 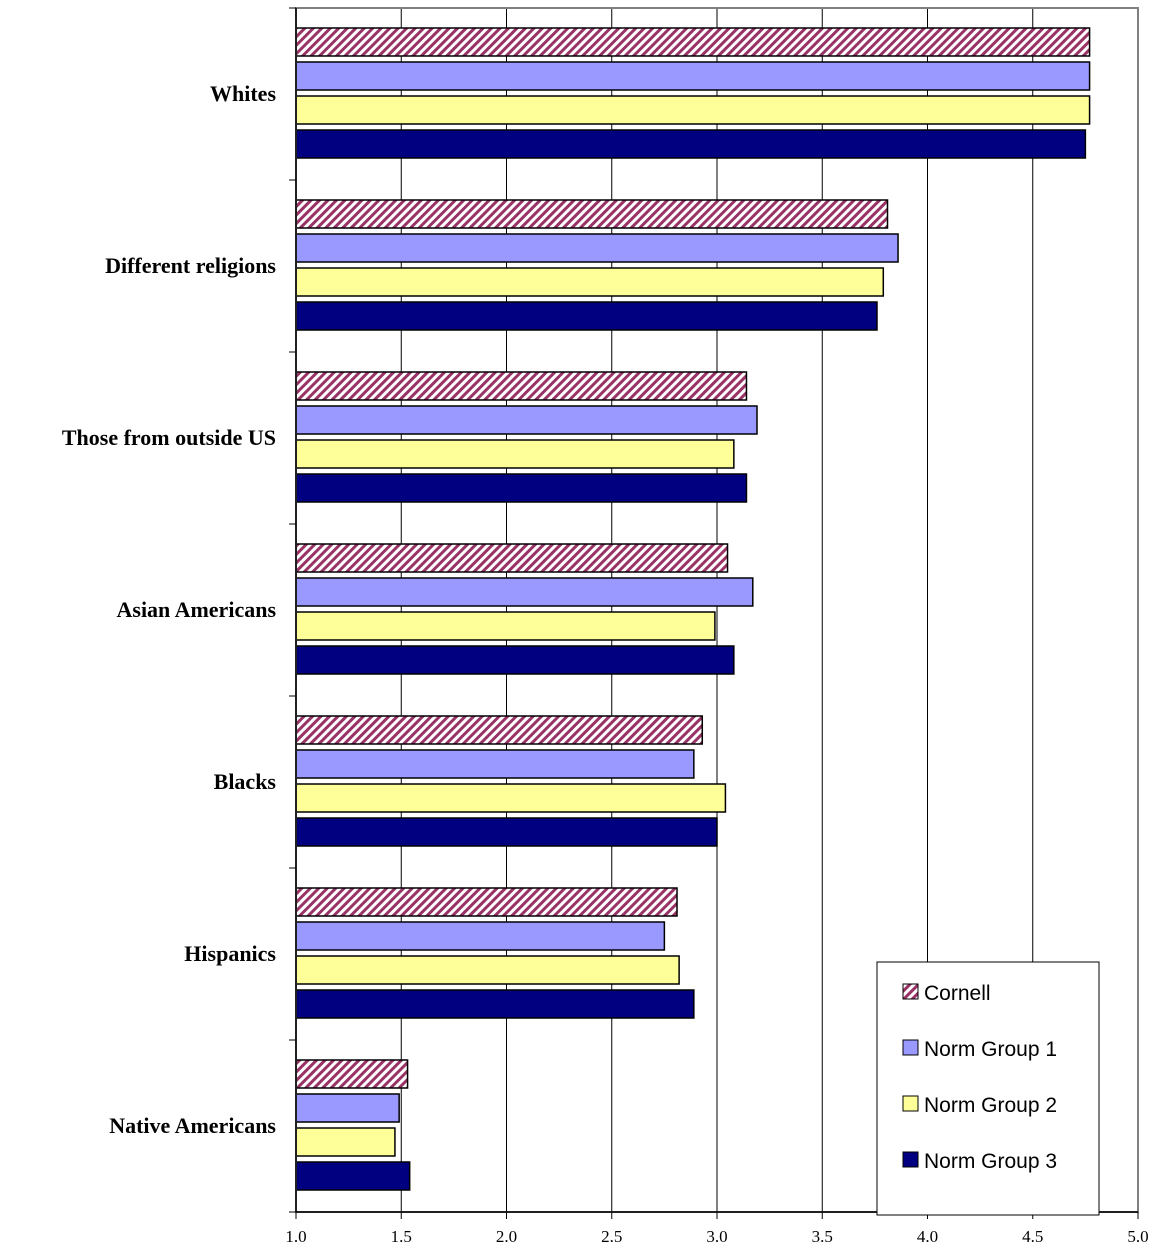 What do you see at coordinates (506, 1236) in the screenshot?
I see `x-tick-label: 2.0` at bounding box center [506, 1236].